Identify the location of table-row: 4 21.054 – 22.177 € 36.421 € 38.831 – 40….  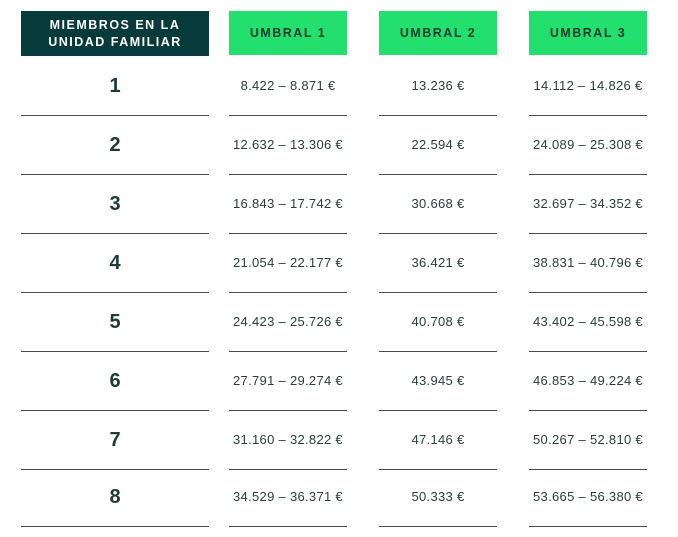
(339, 263).